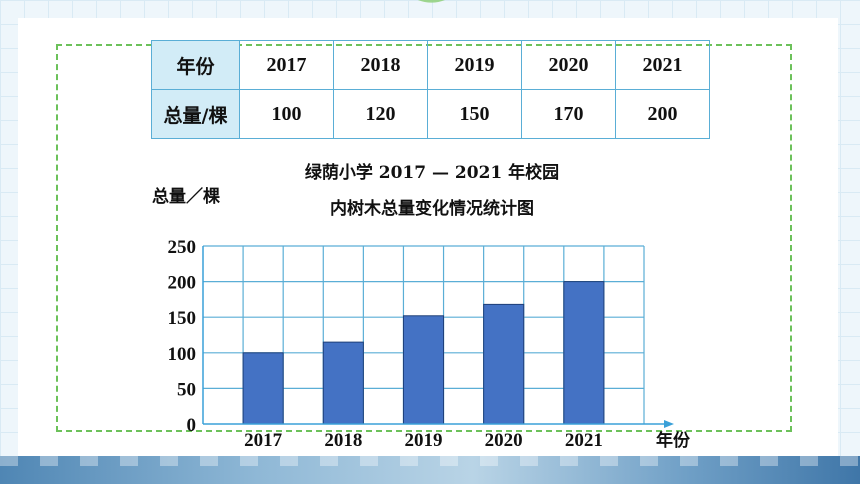 This screenshot has width=860, height=484. What do you see at coordinates (192, 425) in the screenshot?
I see `y-tick-label: 0` at bounding box center [192, 425].